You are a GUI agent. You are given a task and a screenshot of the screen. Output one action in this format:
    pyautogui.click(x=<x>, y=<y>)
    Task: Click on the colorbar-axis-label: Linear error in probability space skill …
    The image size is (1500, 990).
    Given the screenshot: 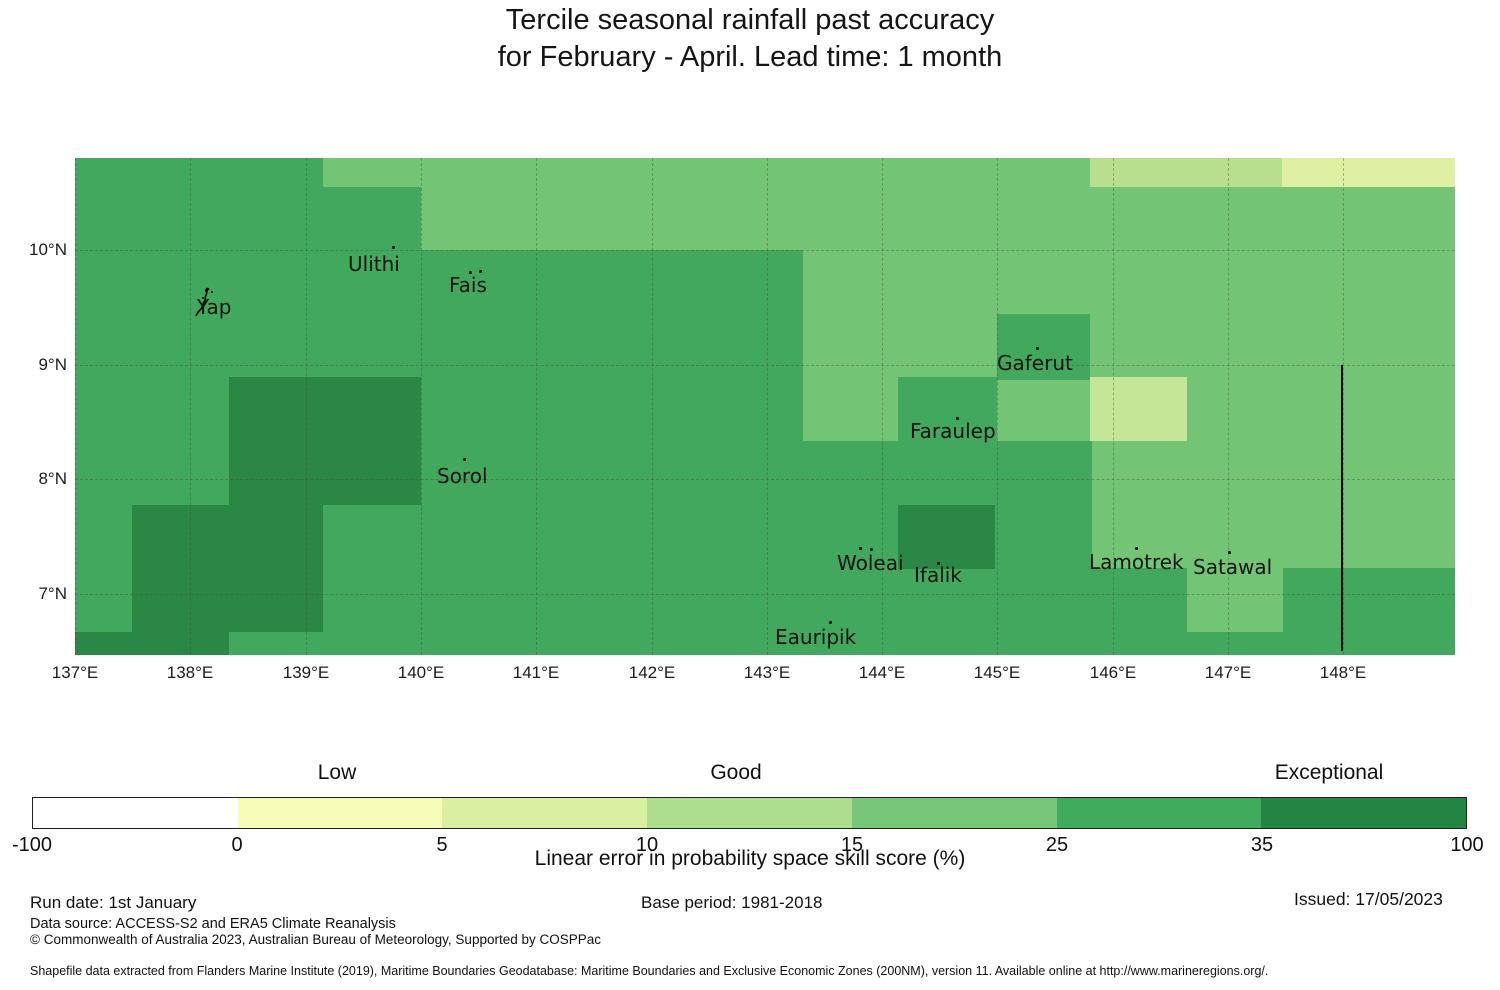 What is the action you would take?
    pyautogui.click(x=750, y=858)
    